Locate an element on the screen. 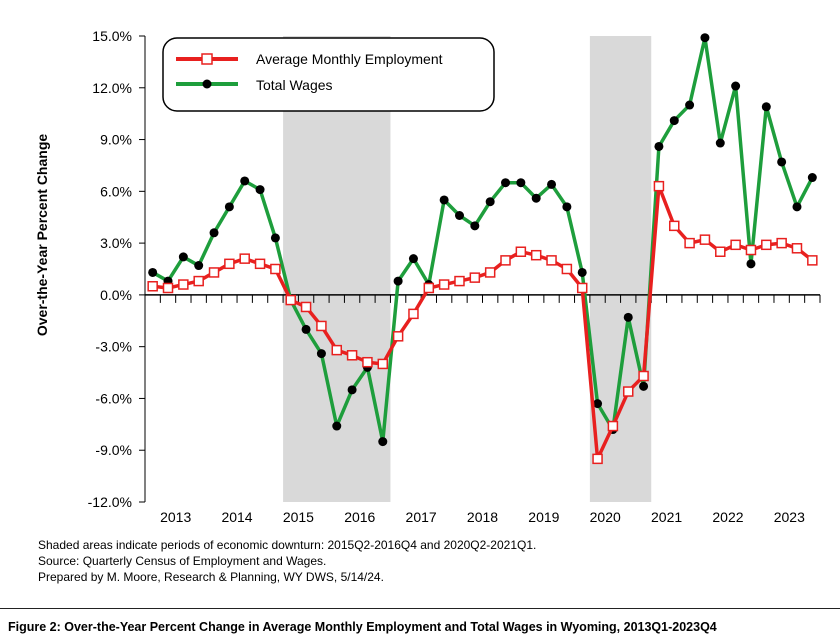  x-tick-label: 2020 is located at coordinates (605, 517).